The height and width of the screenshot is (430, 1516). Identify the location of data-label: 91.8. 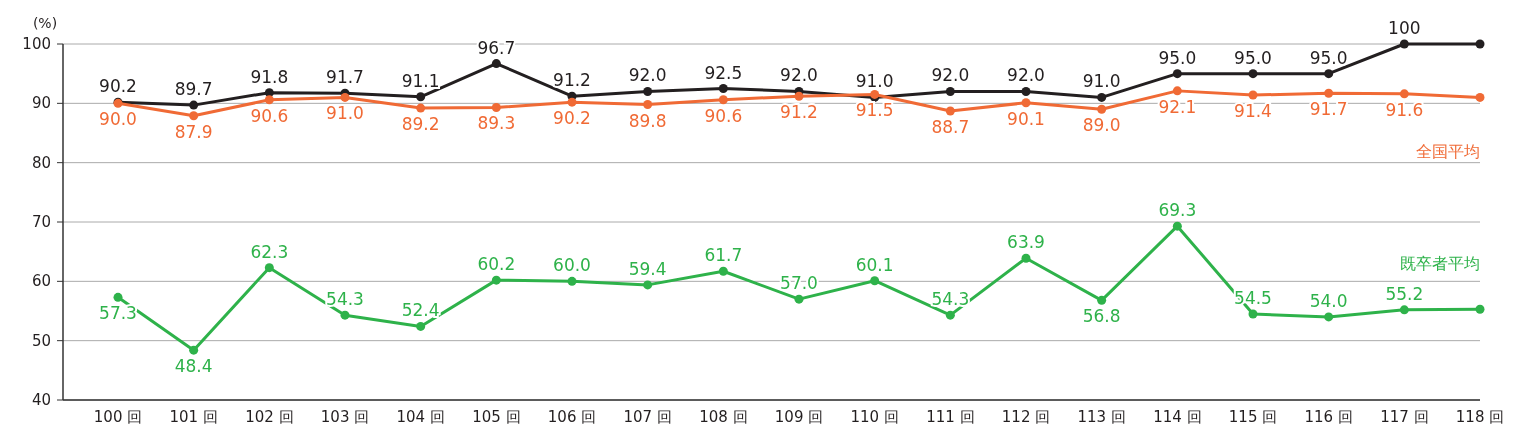
(269, 76).